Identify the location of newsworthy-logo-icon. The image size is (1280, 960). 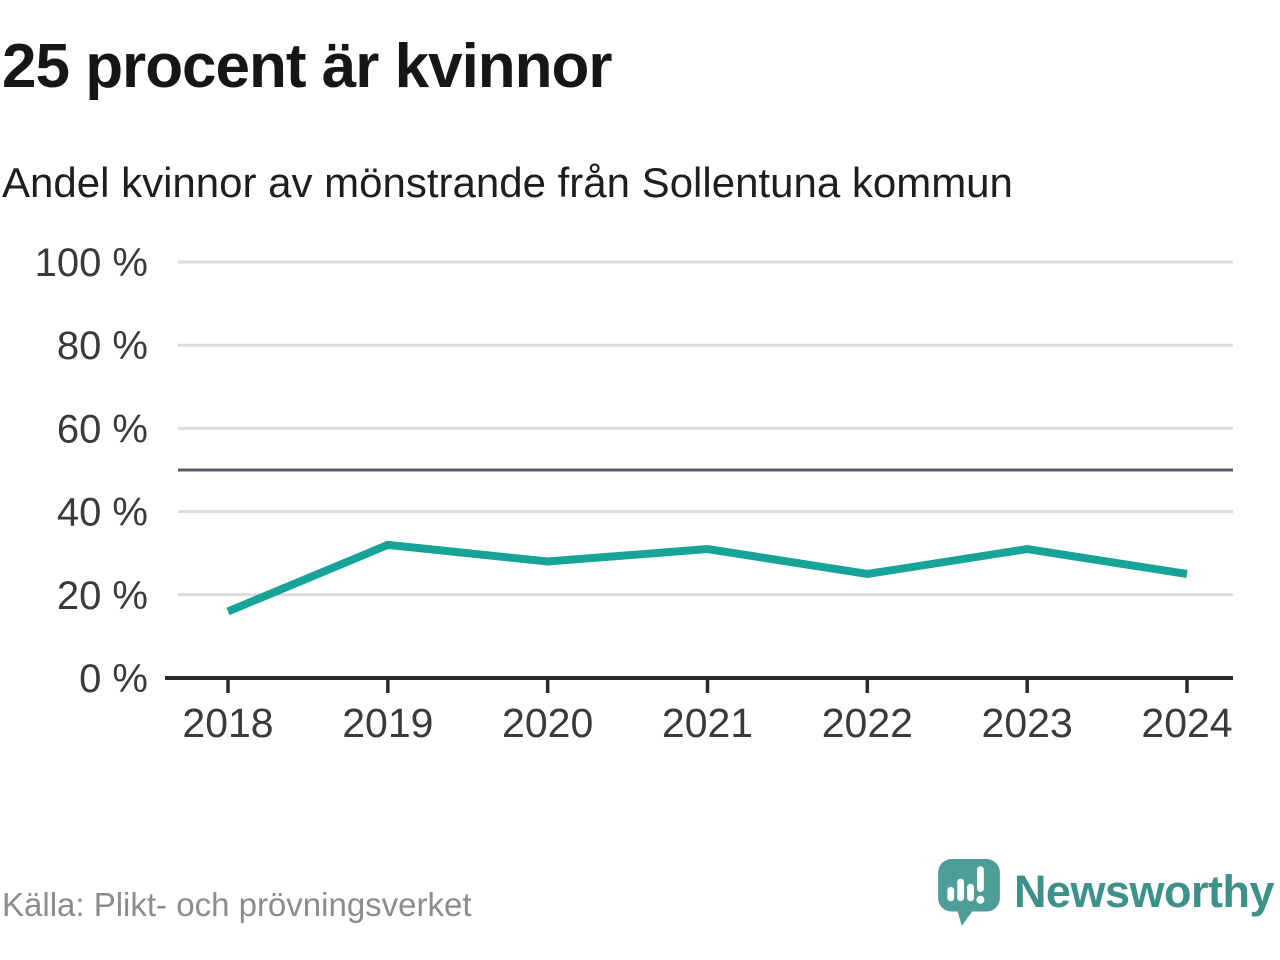
(969, 892).